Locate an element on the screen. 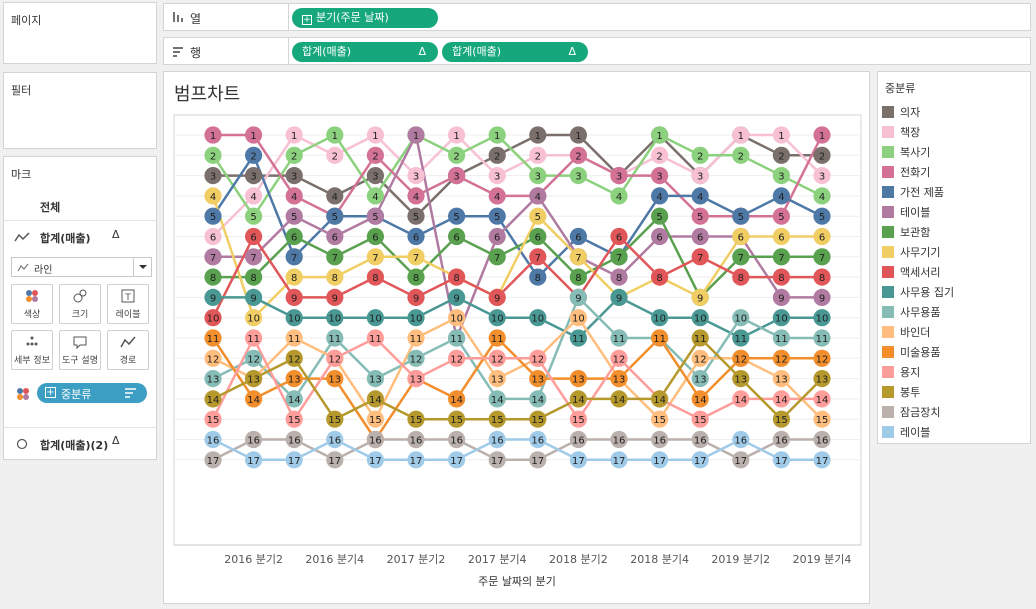  legend-item: 복사기 is located at coordinates (906, 153).